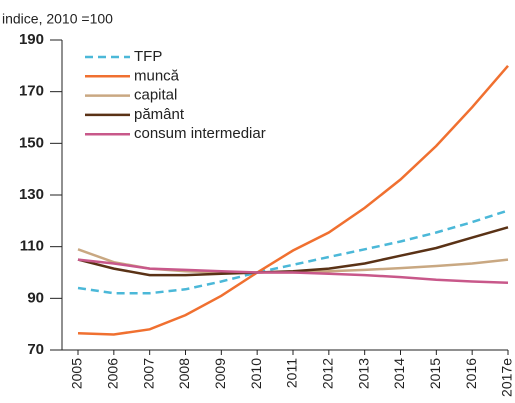  I want to click on x-tick-label: 2016, so click(471, 373).